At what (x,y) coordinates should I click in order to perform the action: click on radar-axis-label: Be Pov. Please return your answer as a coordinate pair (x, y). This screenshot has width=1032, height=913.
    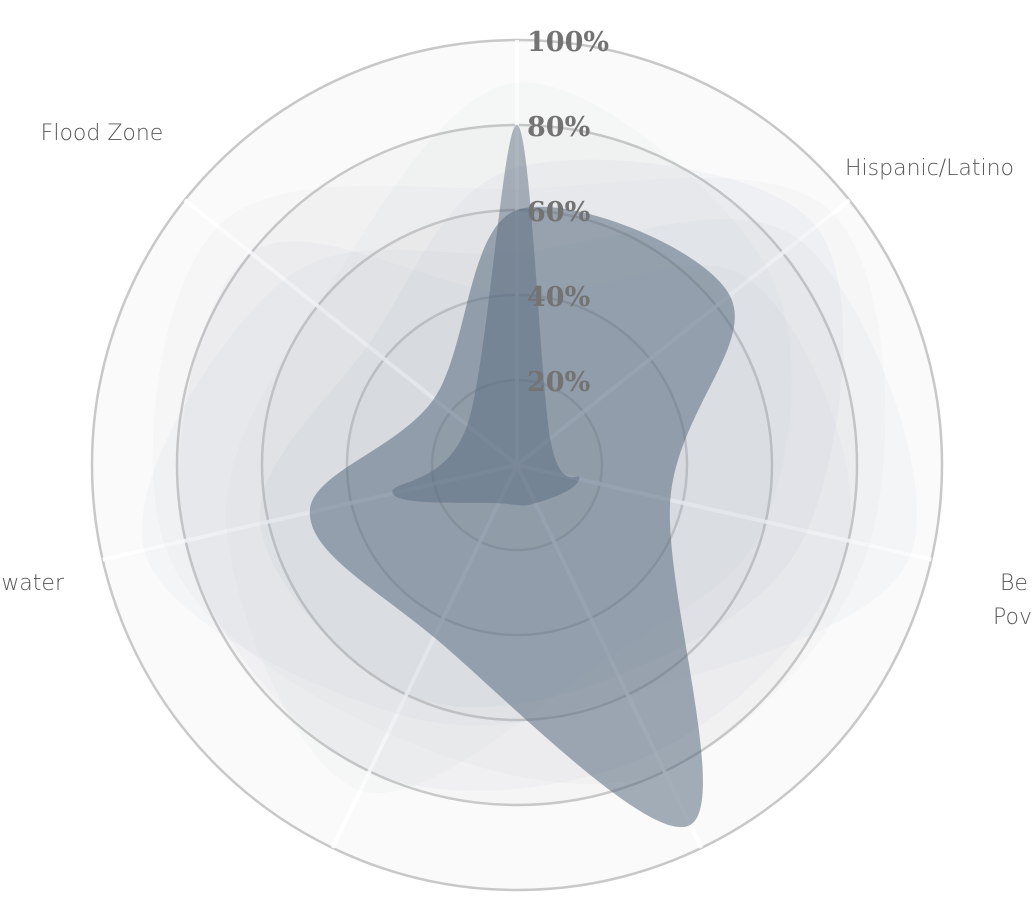
    Looking at the image, I should click on (1012, 600).